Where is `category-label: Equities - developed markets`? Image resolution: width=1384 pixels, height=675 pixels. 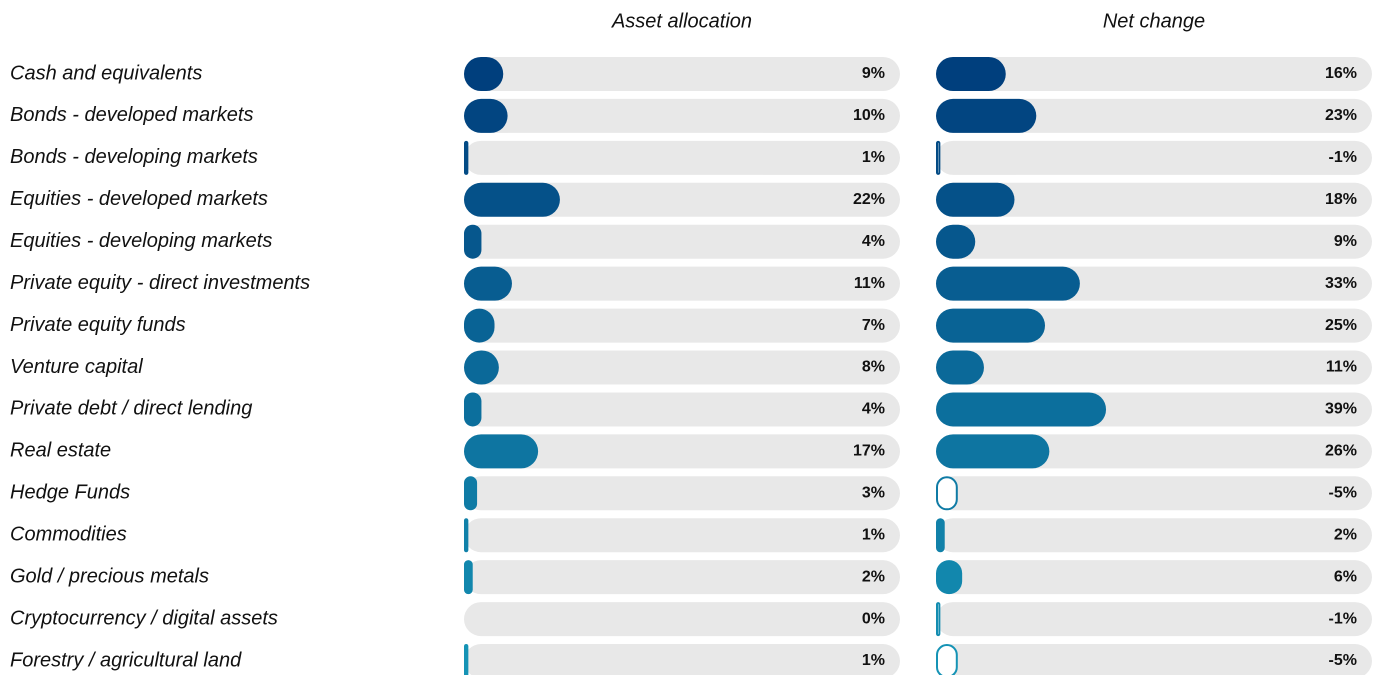 category-label: Equities - developed markets is located at coordinates (139, 199).